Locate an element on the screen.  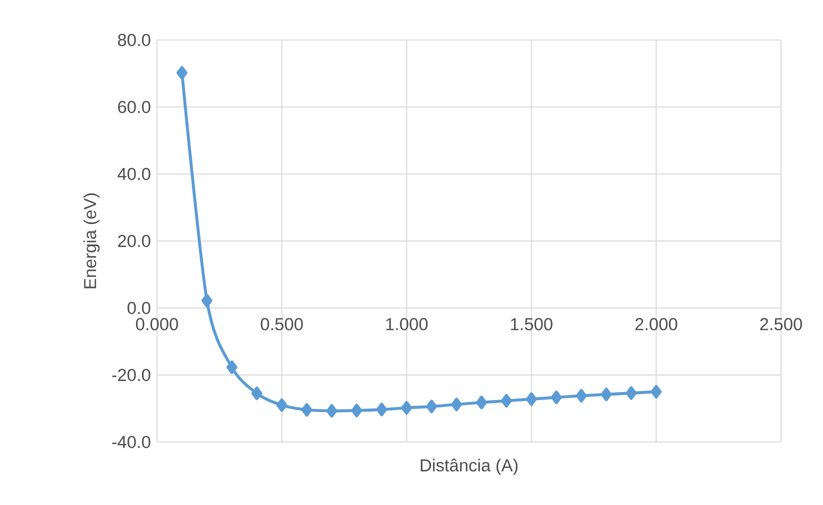
x-tick-label: 2.000 is located at coordinates (656, 324).